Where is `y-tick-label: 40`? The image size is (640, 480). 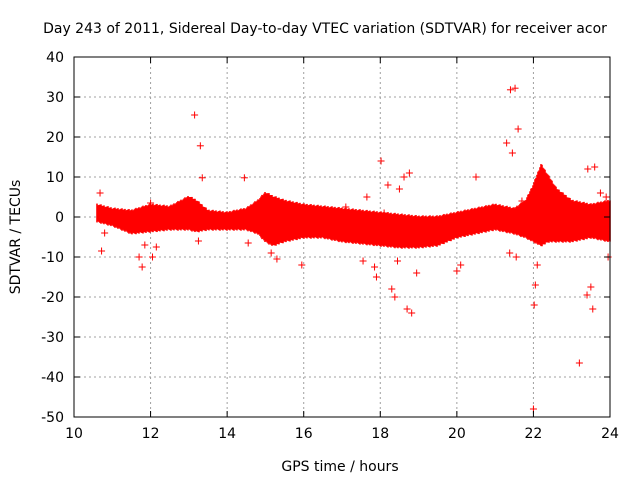
y-tick-label: 40 is located at coordinates (55, 58).